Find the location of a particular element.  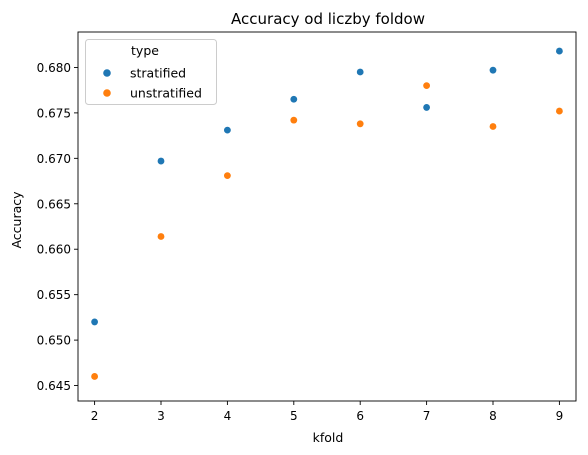

y-tick-label: 0.655 is located at coordinates (54, 295).